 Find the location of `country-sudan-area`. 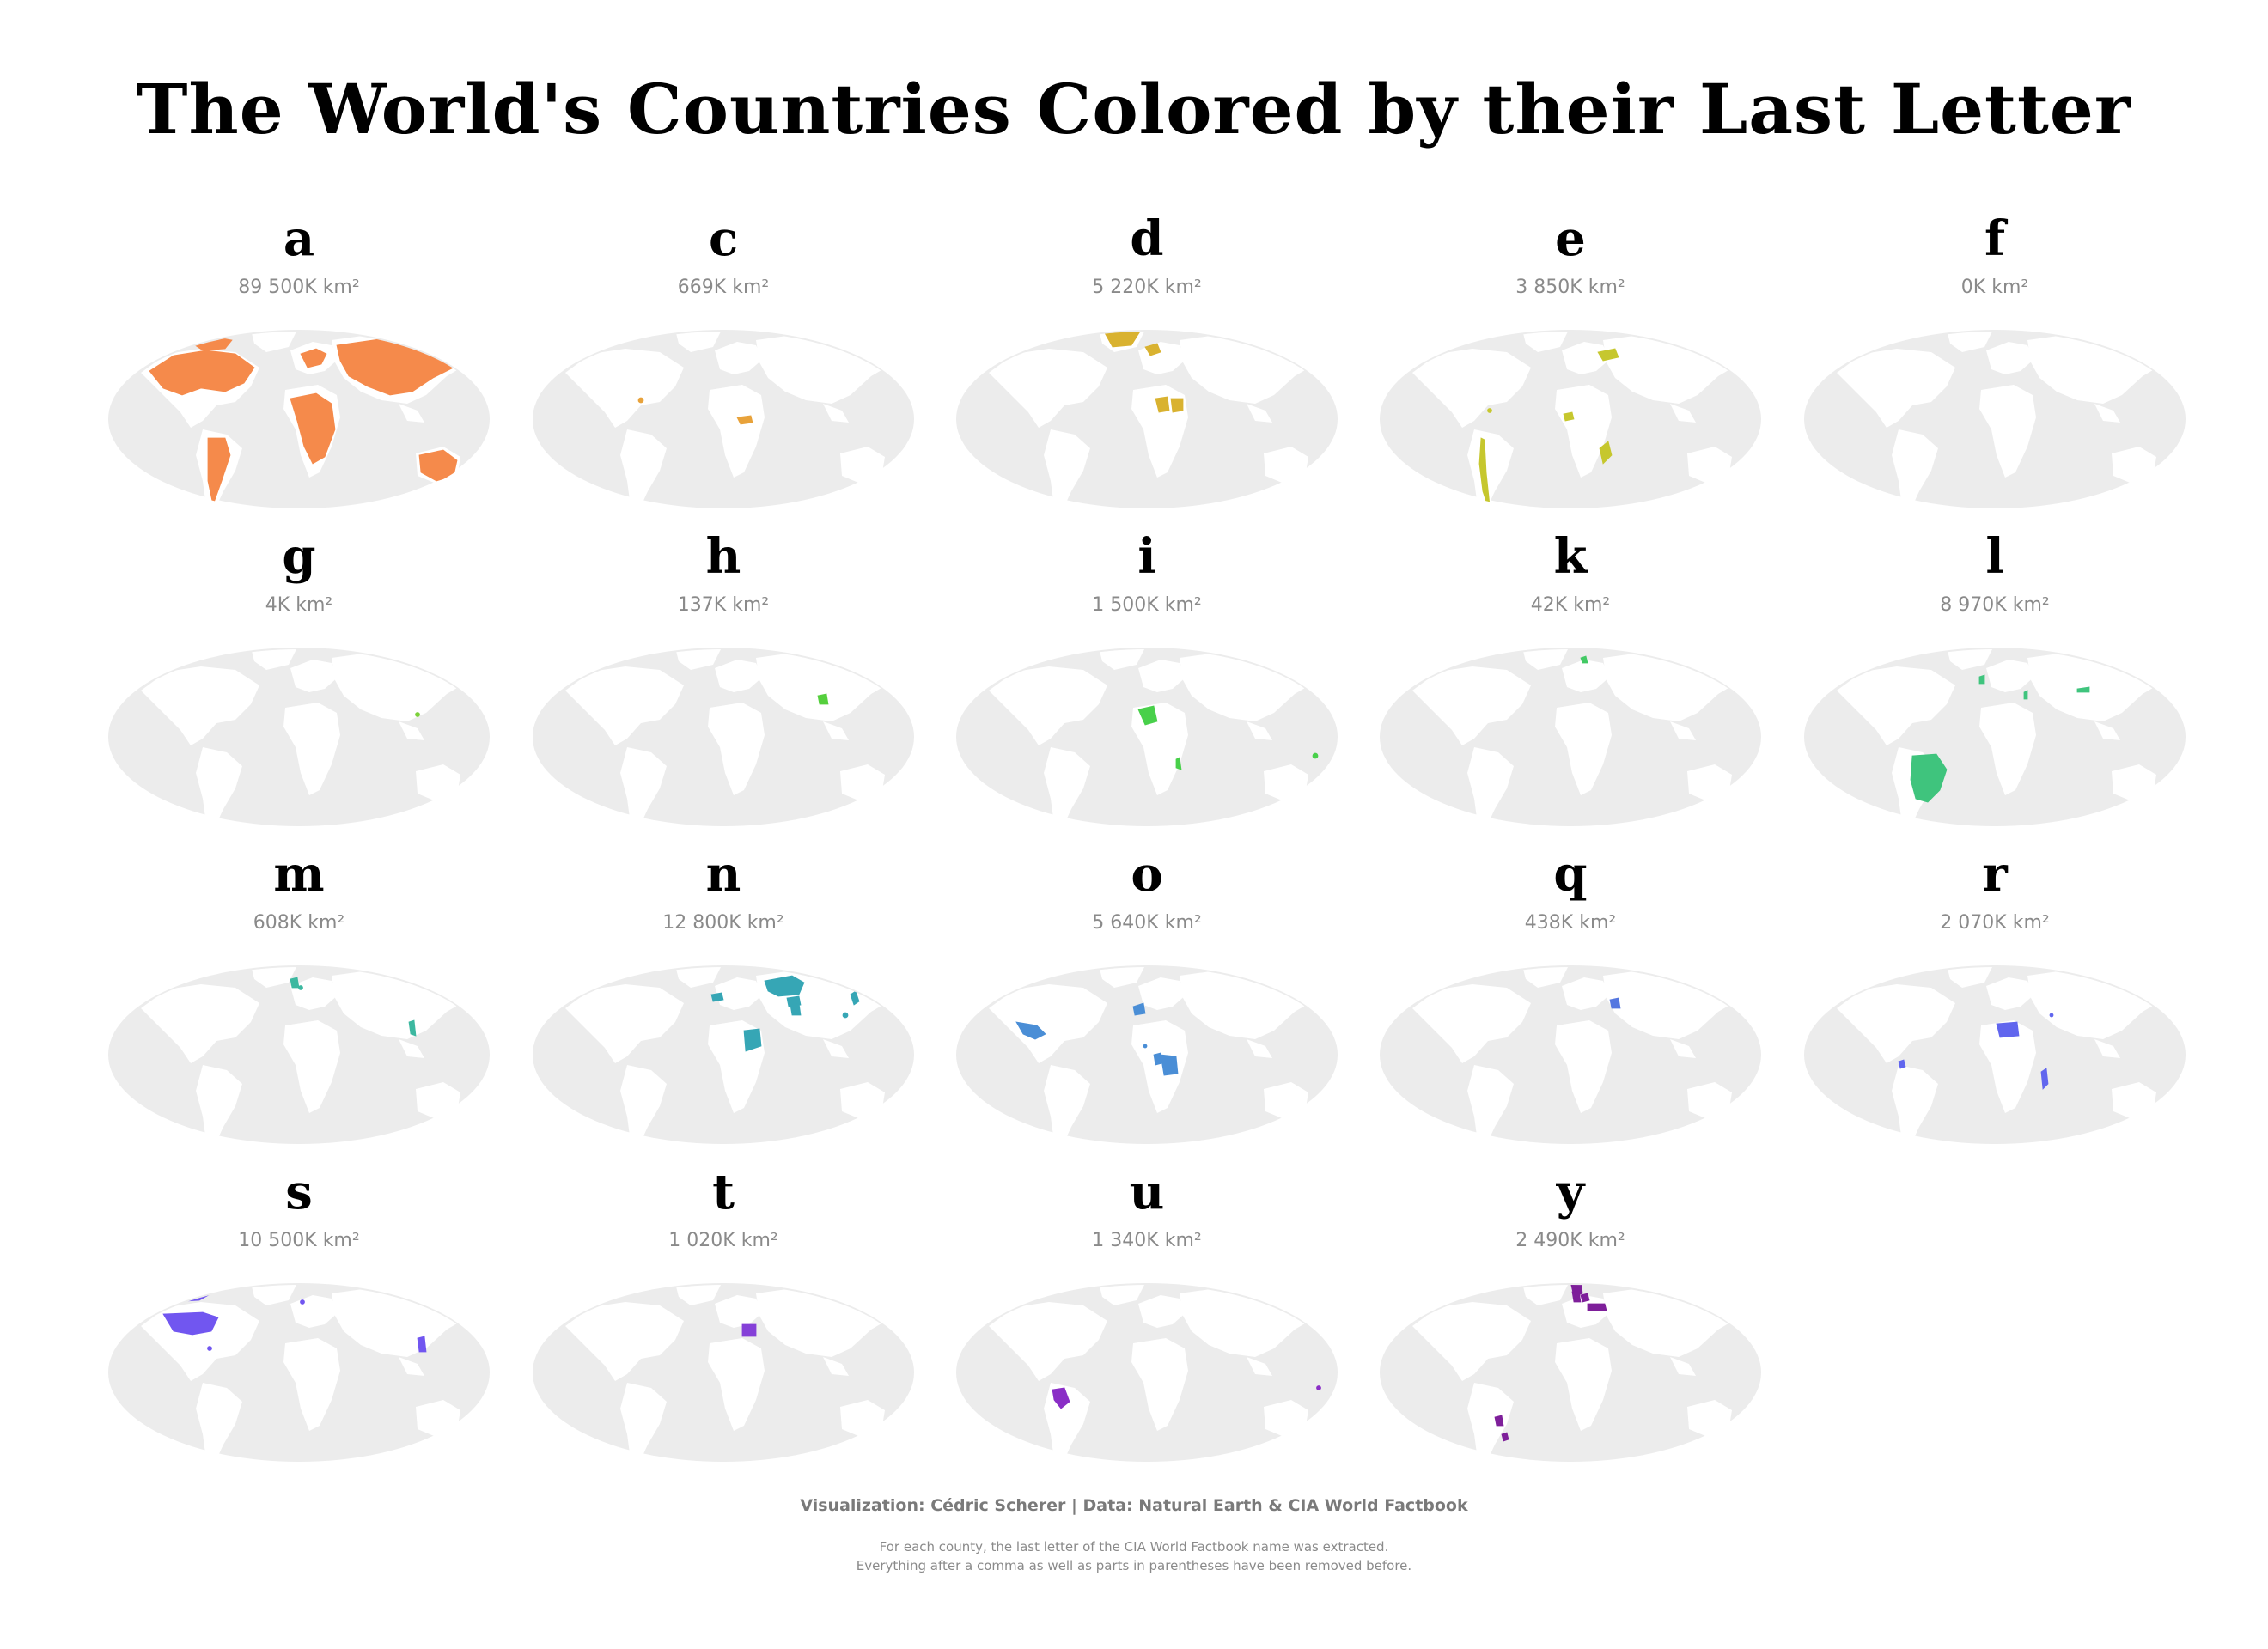

country-sudan-area is located at coordinates (1177, 406).